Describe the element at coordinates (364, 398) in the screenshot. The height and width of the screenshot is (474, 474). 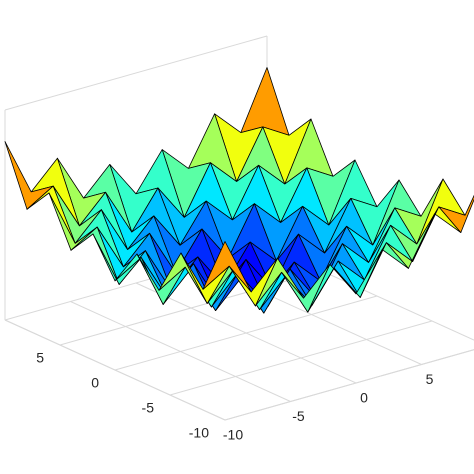
I see `x-tick-label: 0` at that location.